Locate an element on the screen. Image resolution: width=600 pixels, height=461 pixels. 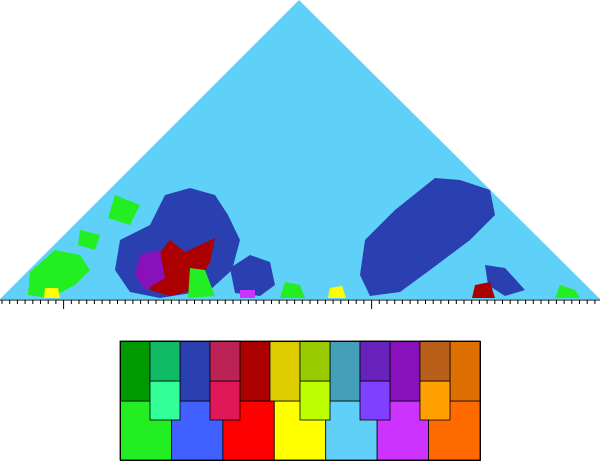
axis-ticks is located at coordinates (298, 304).